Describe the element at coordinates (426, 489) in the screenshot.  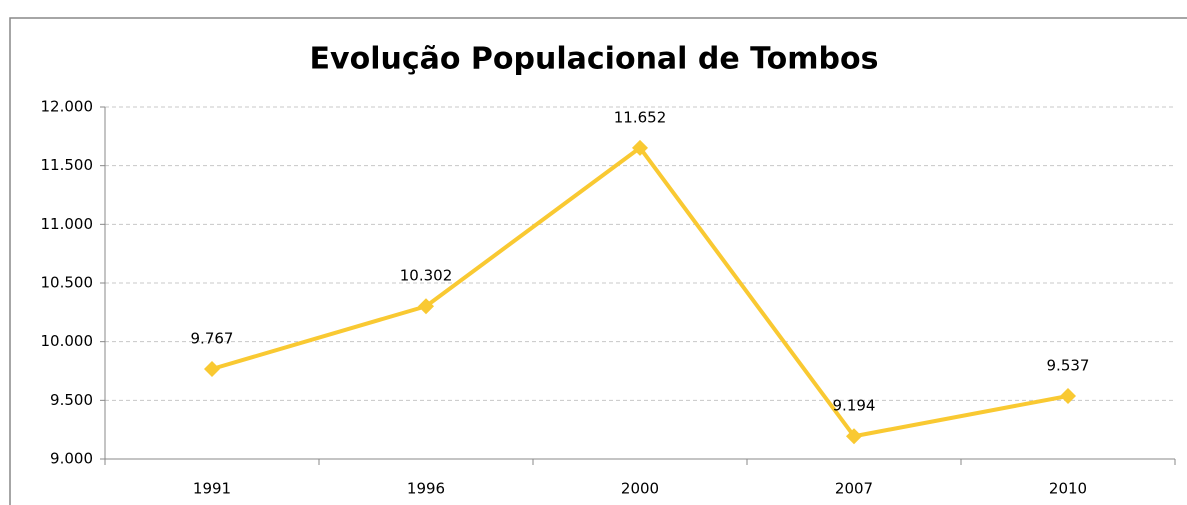
I see `x-tick-label: 1996` at that location.